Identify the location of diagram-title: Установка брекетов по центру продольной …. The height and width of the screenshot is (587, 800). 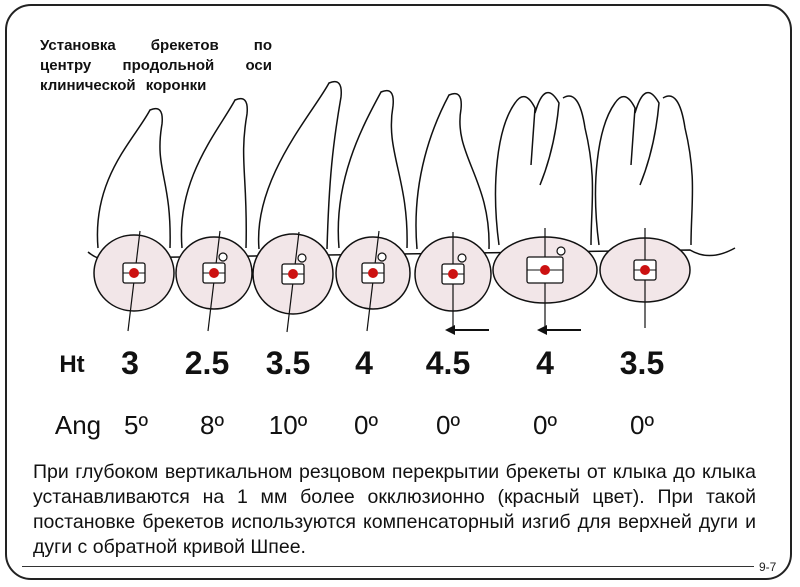
(156, 65).